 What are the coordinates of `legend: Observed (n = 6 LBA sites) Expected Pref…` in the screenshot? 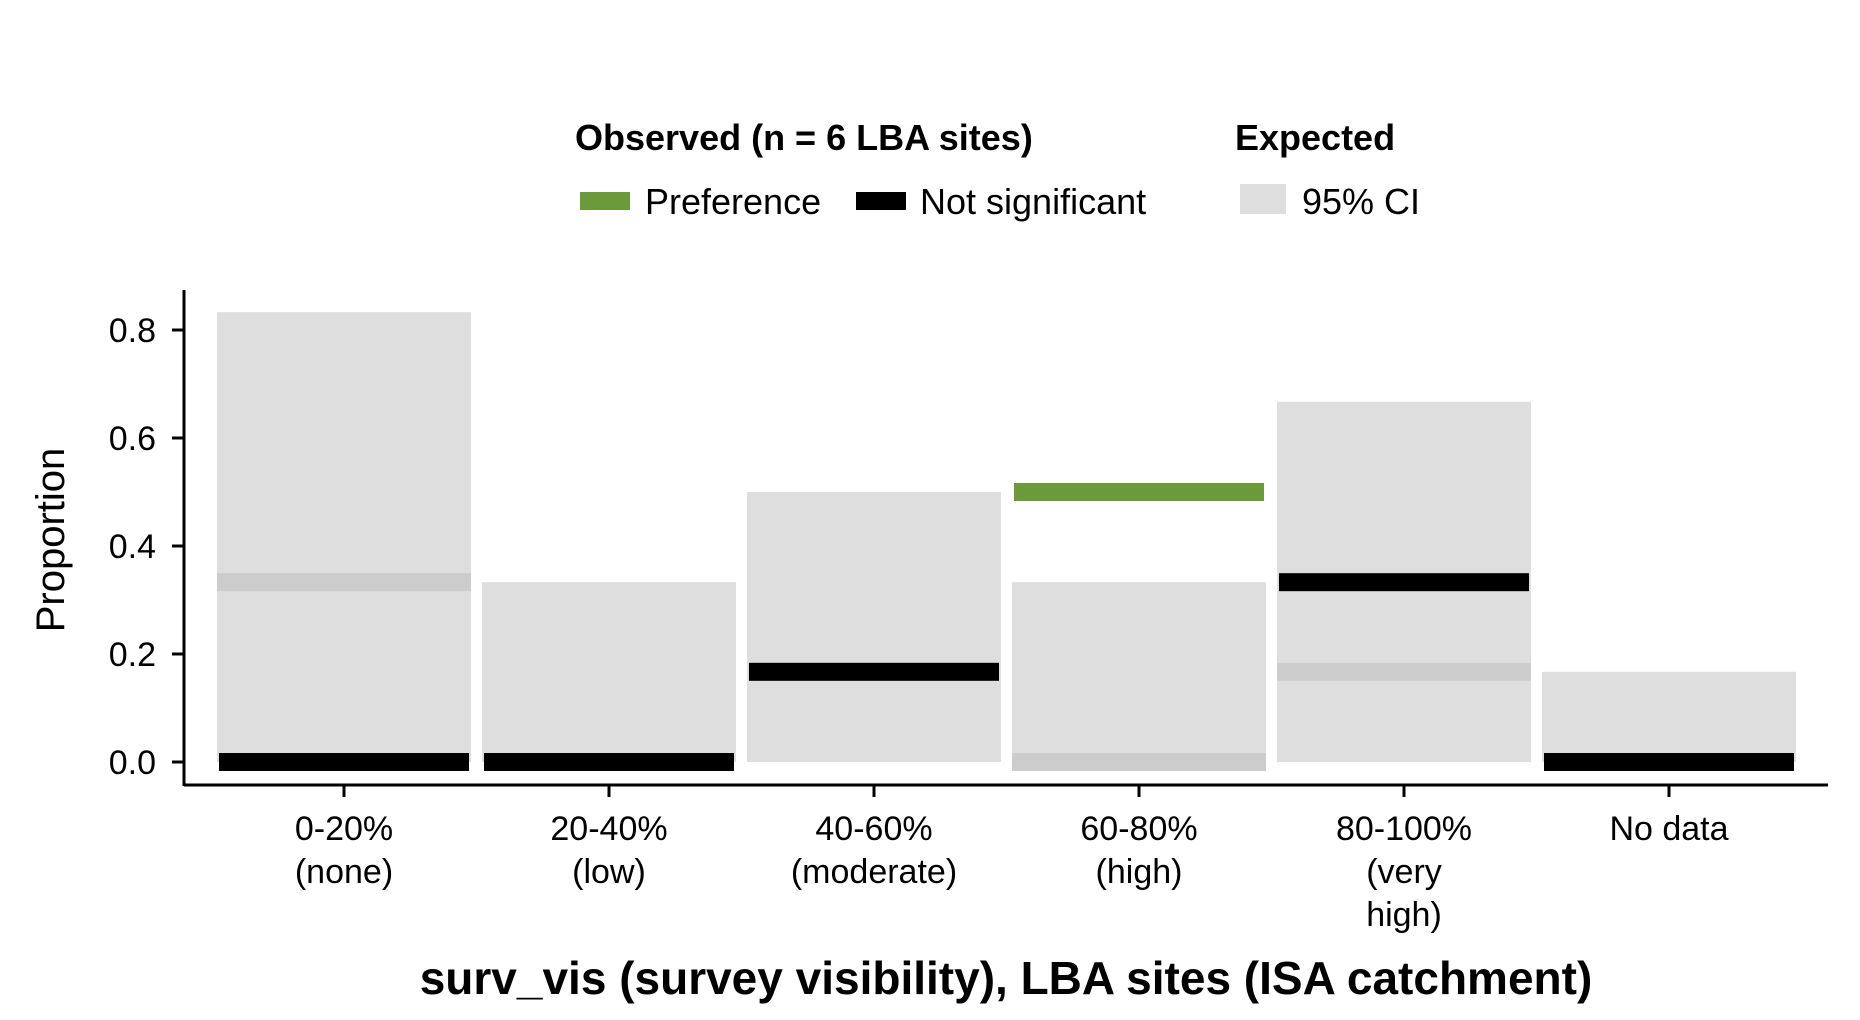 It's located at (997, 169).